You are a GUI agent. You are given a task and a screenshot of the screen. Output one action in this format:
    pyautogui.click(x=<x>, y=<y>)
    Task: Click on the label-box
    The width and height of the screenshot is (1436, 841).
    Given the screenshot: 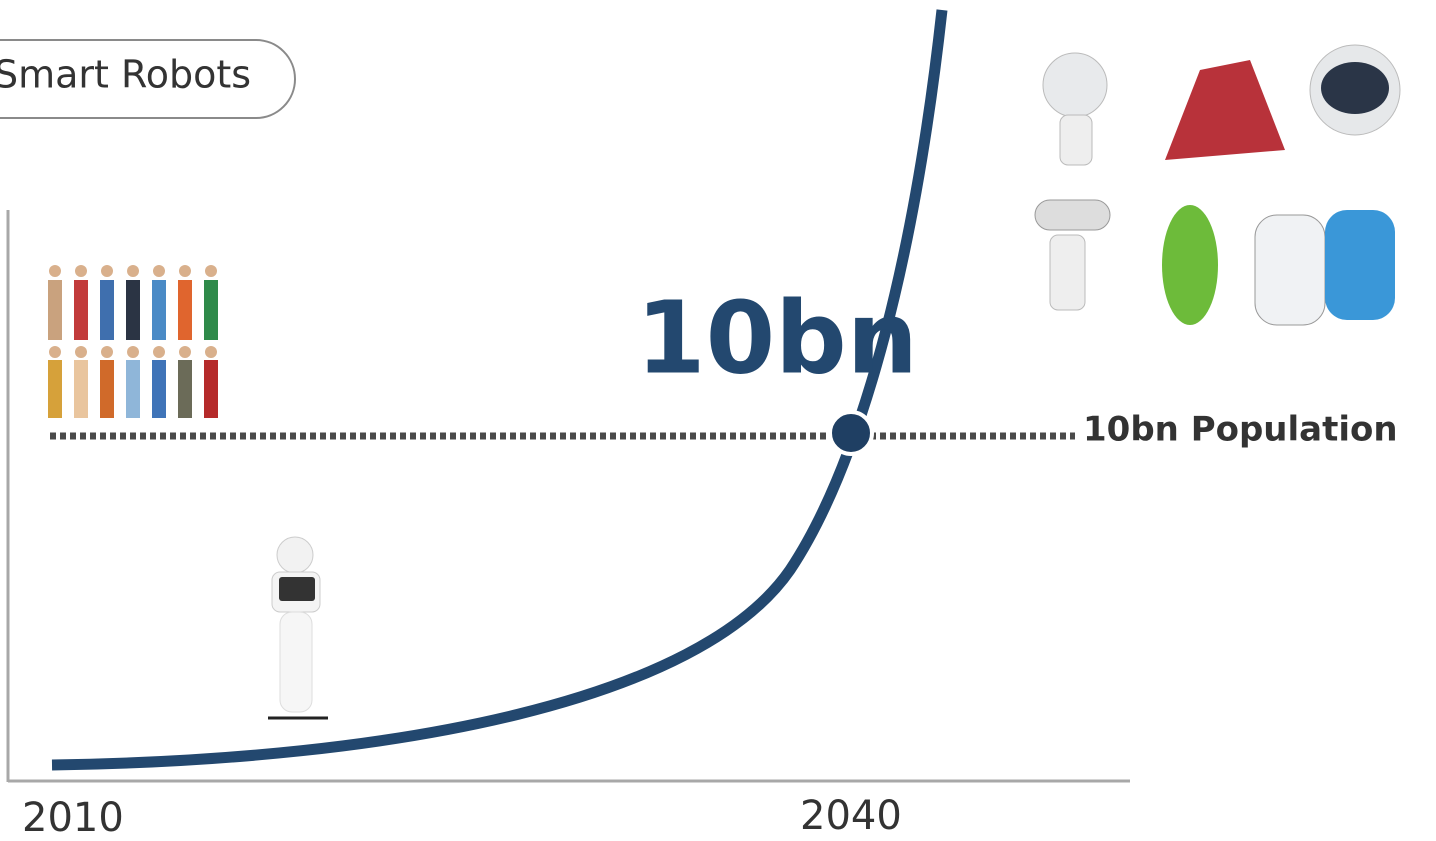 What is the action you would take?
    pyautogui.click(x=148, y=79)
    